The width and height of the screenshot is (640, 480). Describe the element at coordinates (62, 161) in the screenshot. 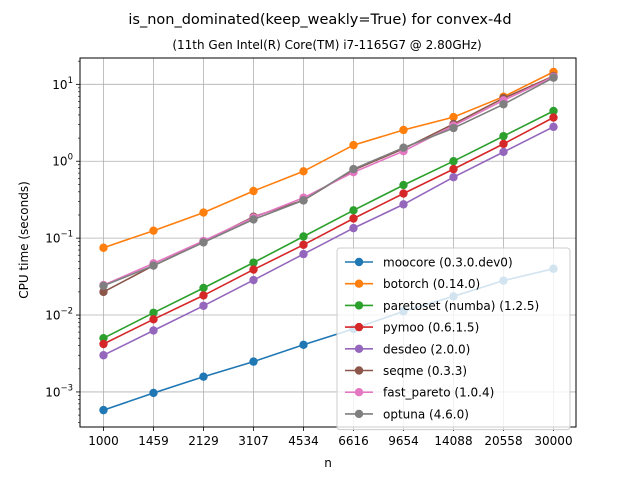

I see `y-tick-label: 10⁰` at that location.